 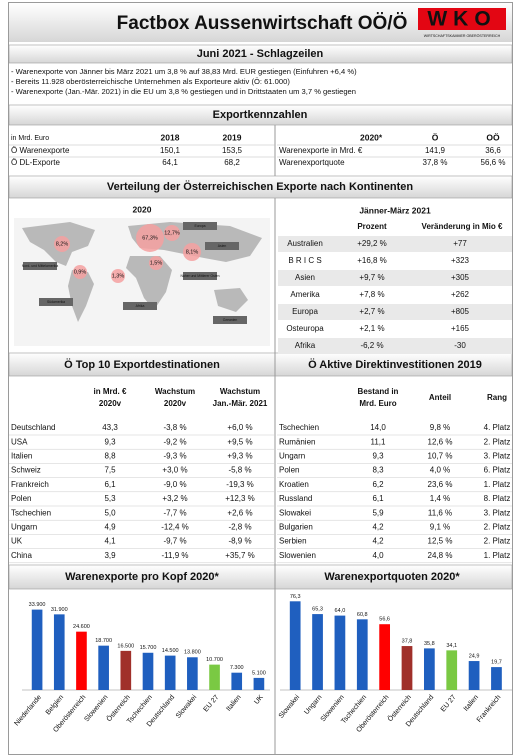 What do you see at coordinates (59, 610) in the screenshot?
I see `value-label: 31.900` at bounding box center [59, 610].